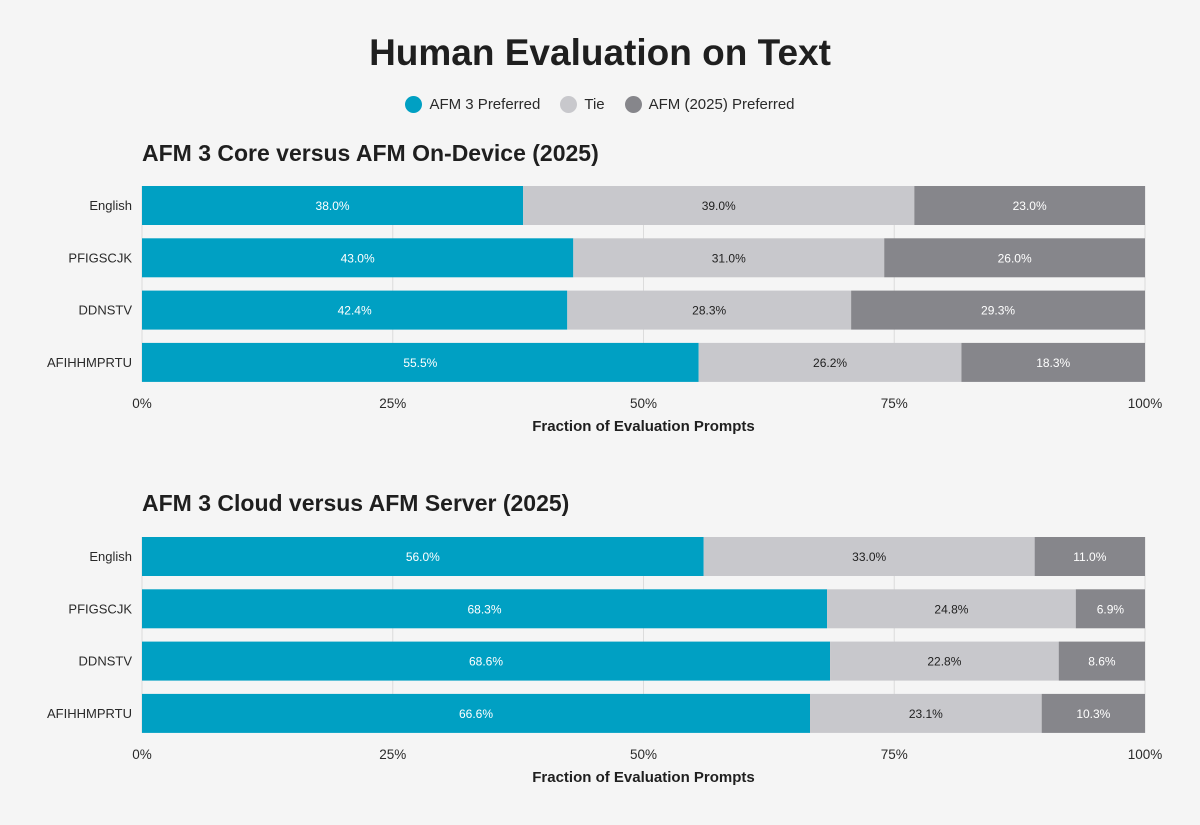 Image resolution: width=1200 pixels, height=825 pixels. I want to click on bar-label-cloud-1-0: 68.3%, so click(485, 609).